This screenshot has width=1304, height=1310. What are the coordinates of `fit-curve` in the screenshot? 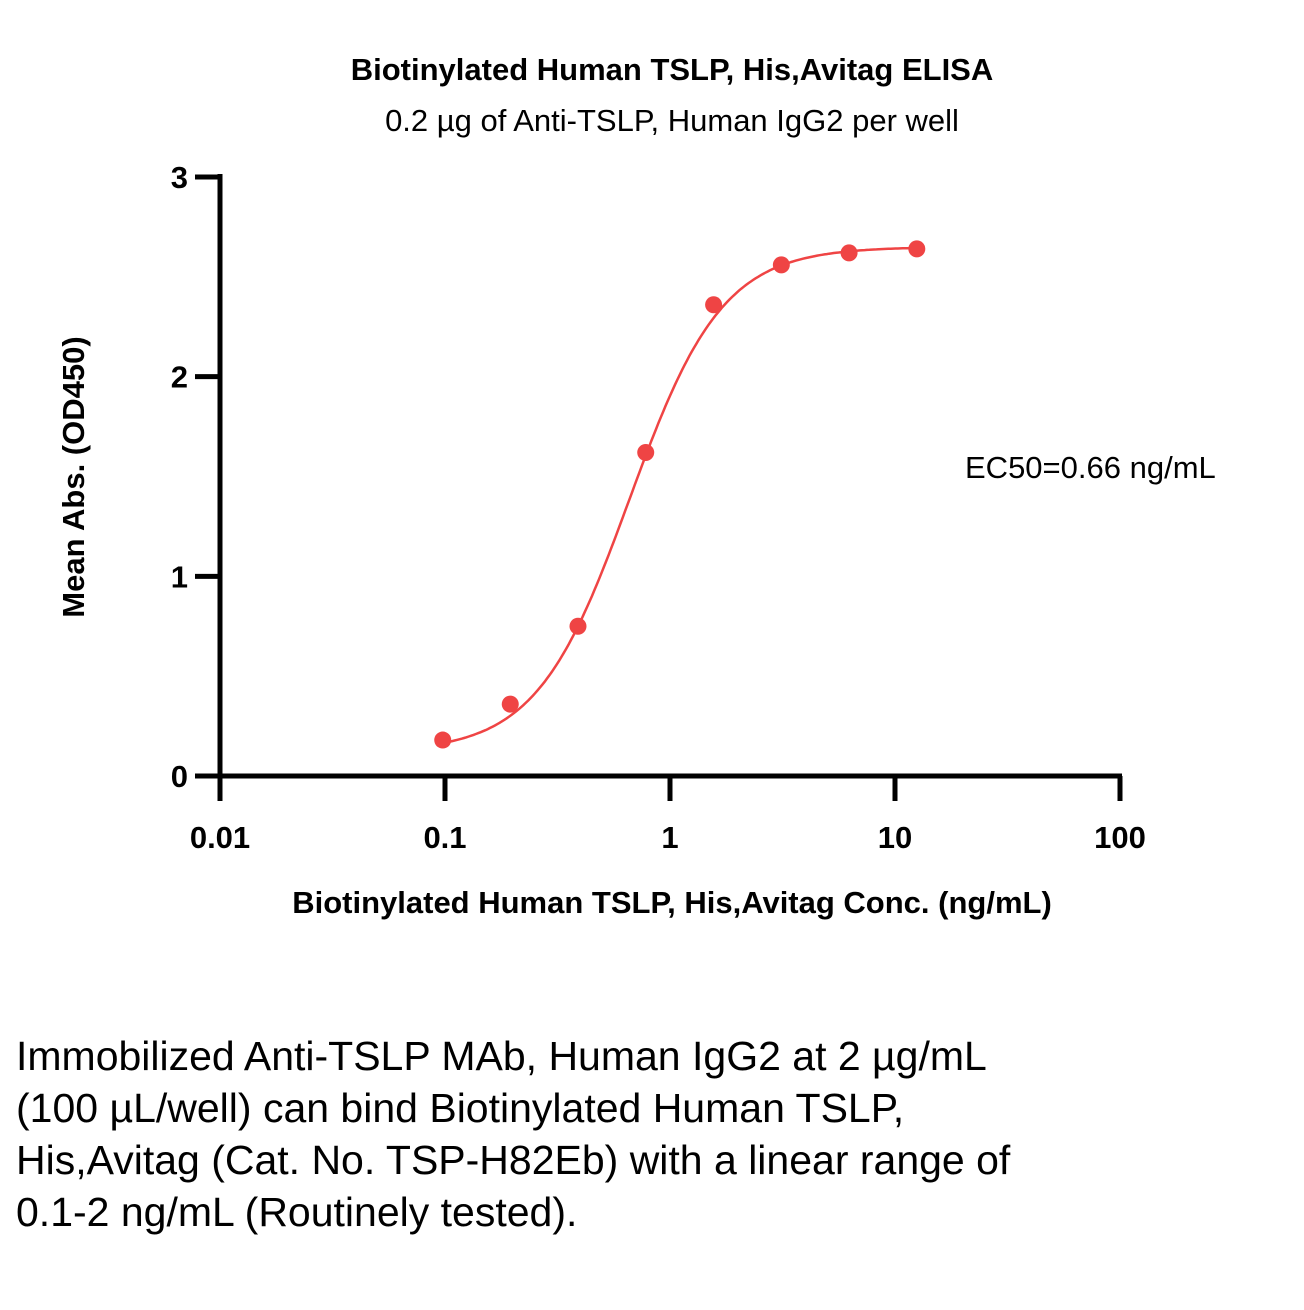 It's located at (679, 495).